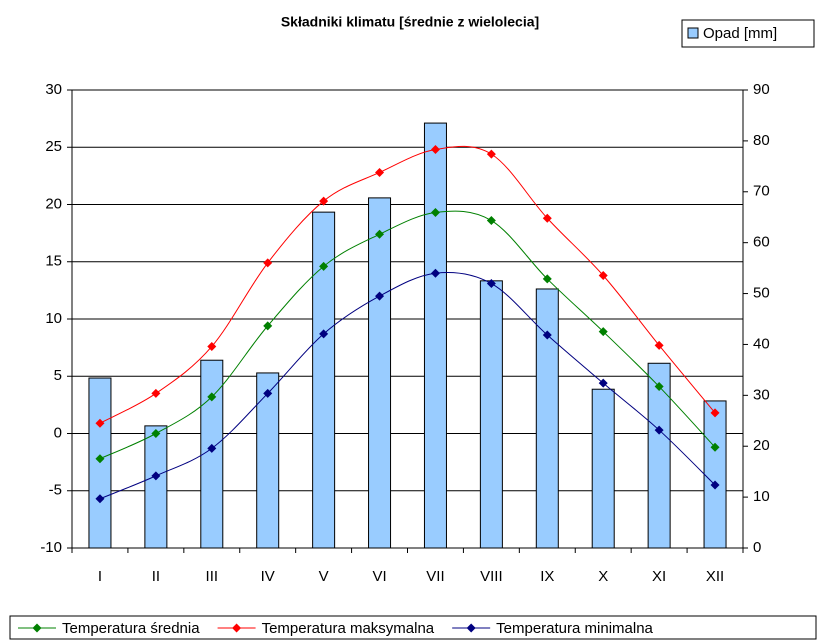 This screenshot has width=817, height=640. I want to click on y2-tick-label: 90, so click(761, 89).